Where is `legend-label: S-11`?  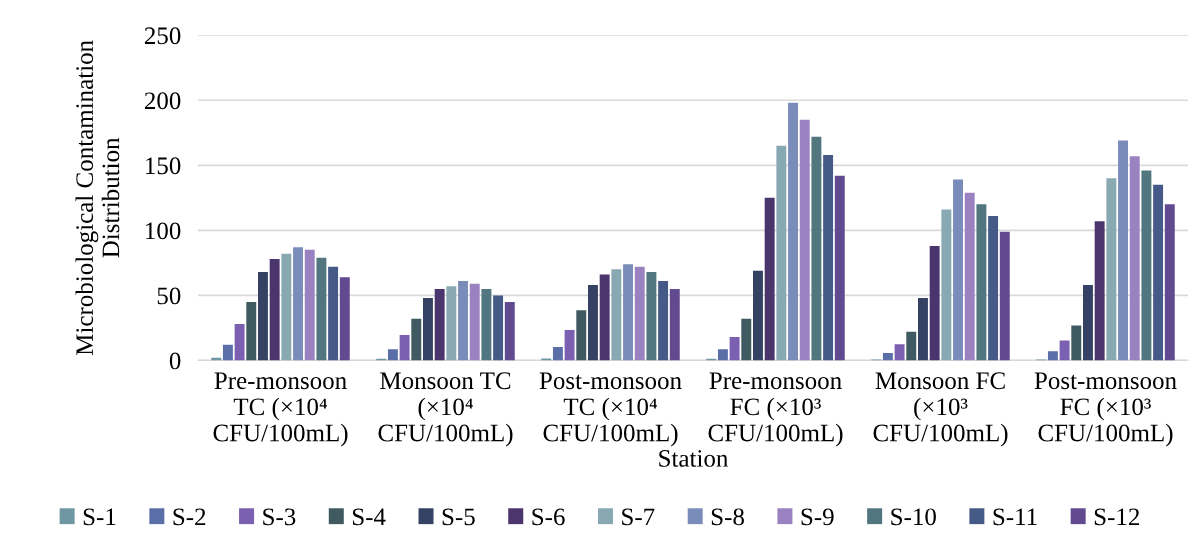
legend-label: S-11 is located at coordinates (1015, 517).